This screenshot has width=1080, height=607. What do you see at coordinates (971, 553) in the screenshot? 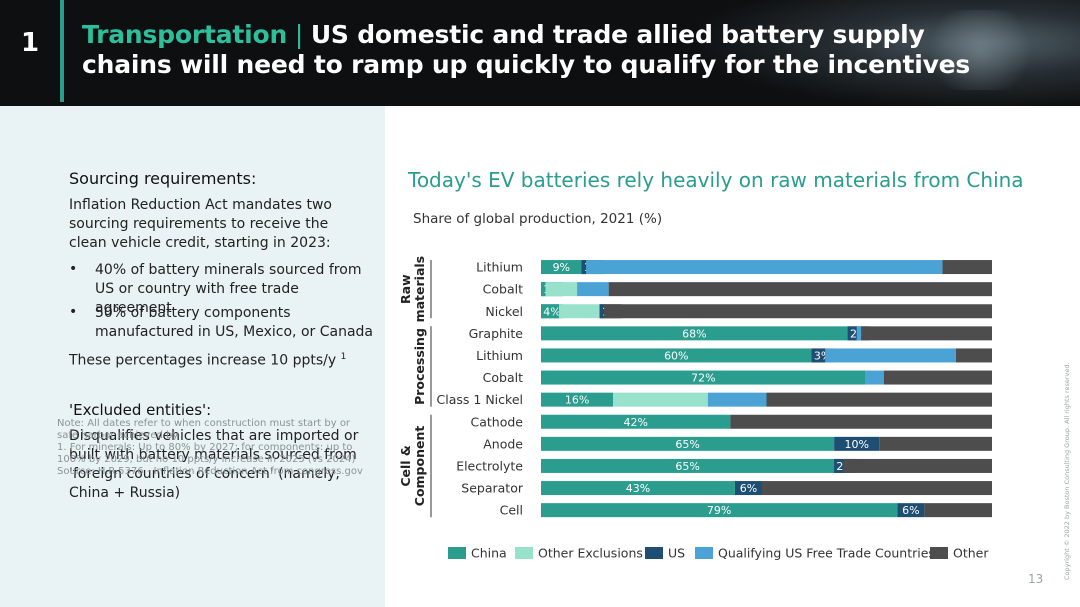
I see `legend-label: Other` at bounding box center [971, 553].